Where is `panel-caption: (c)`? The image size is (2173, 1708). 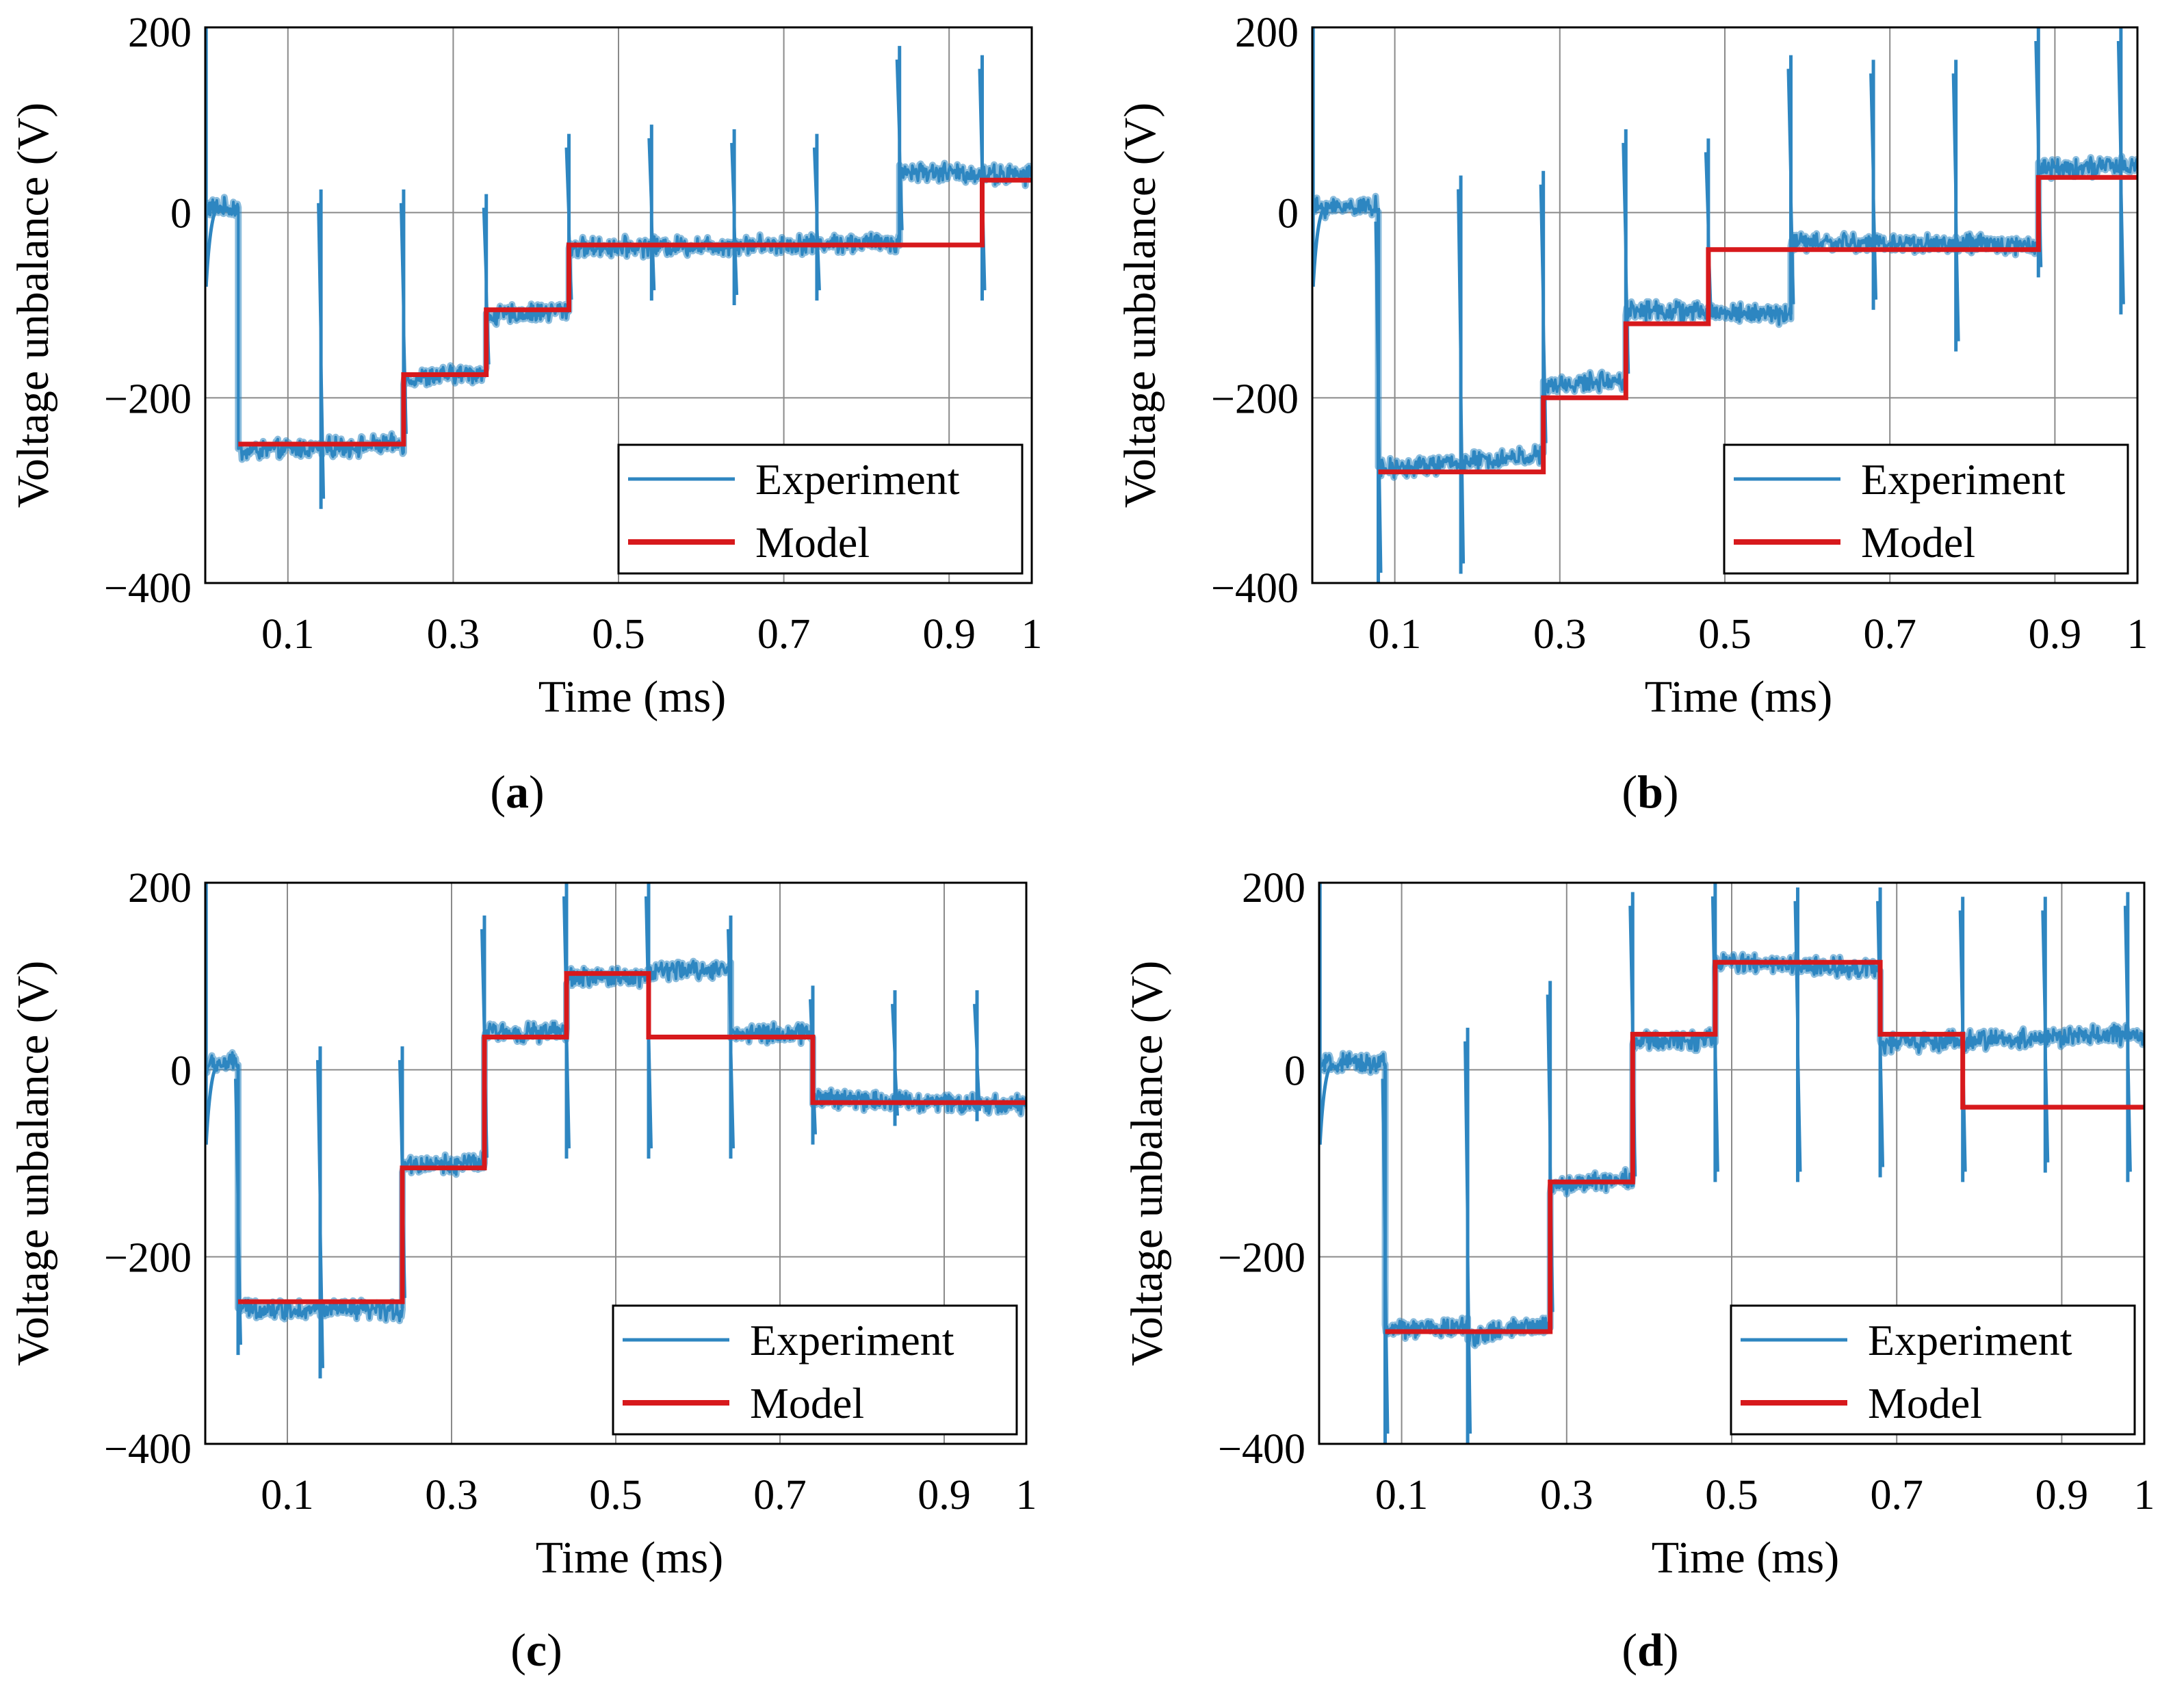
panel-caption: (c) is located at coordinates (536, 1650).